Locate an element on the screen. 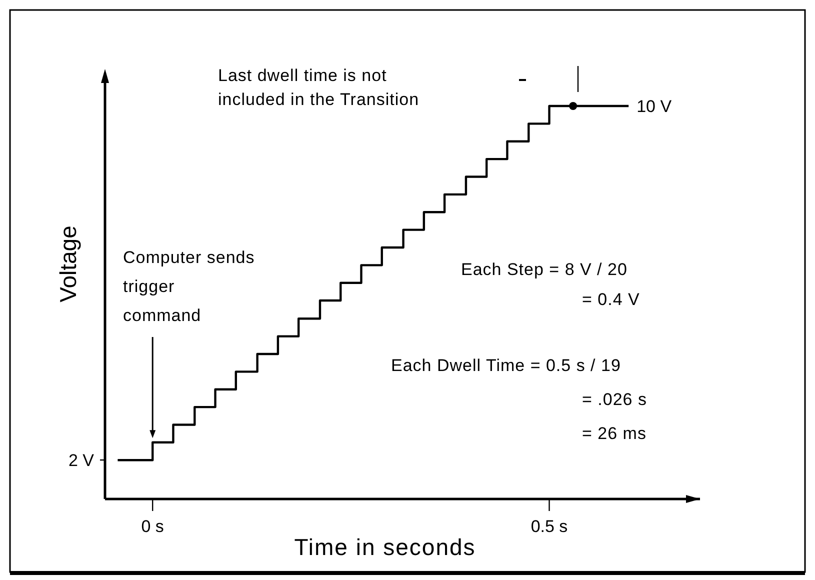 The image size is (815, 580). y-axis-title: Voltage is located at coordinates (68, 264).